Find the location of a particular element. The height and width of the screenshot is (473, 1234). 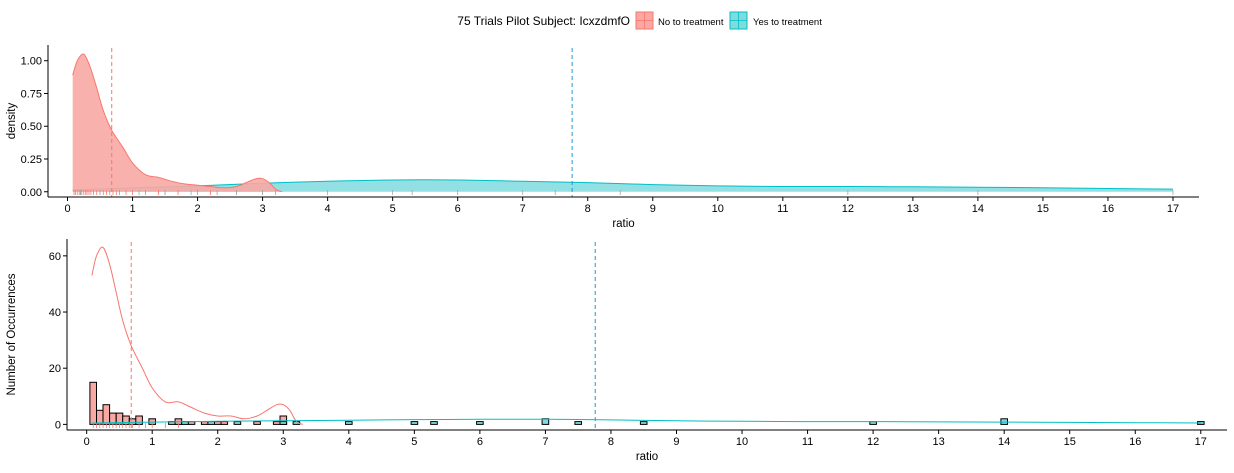

density-curve-yes is located at coordinates (646, 421).